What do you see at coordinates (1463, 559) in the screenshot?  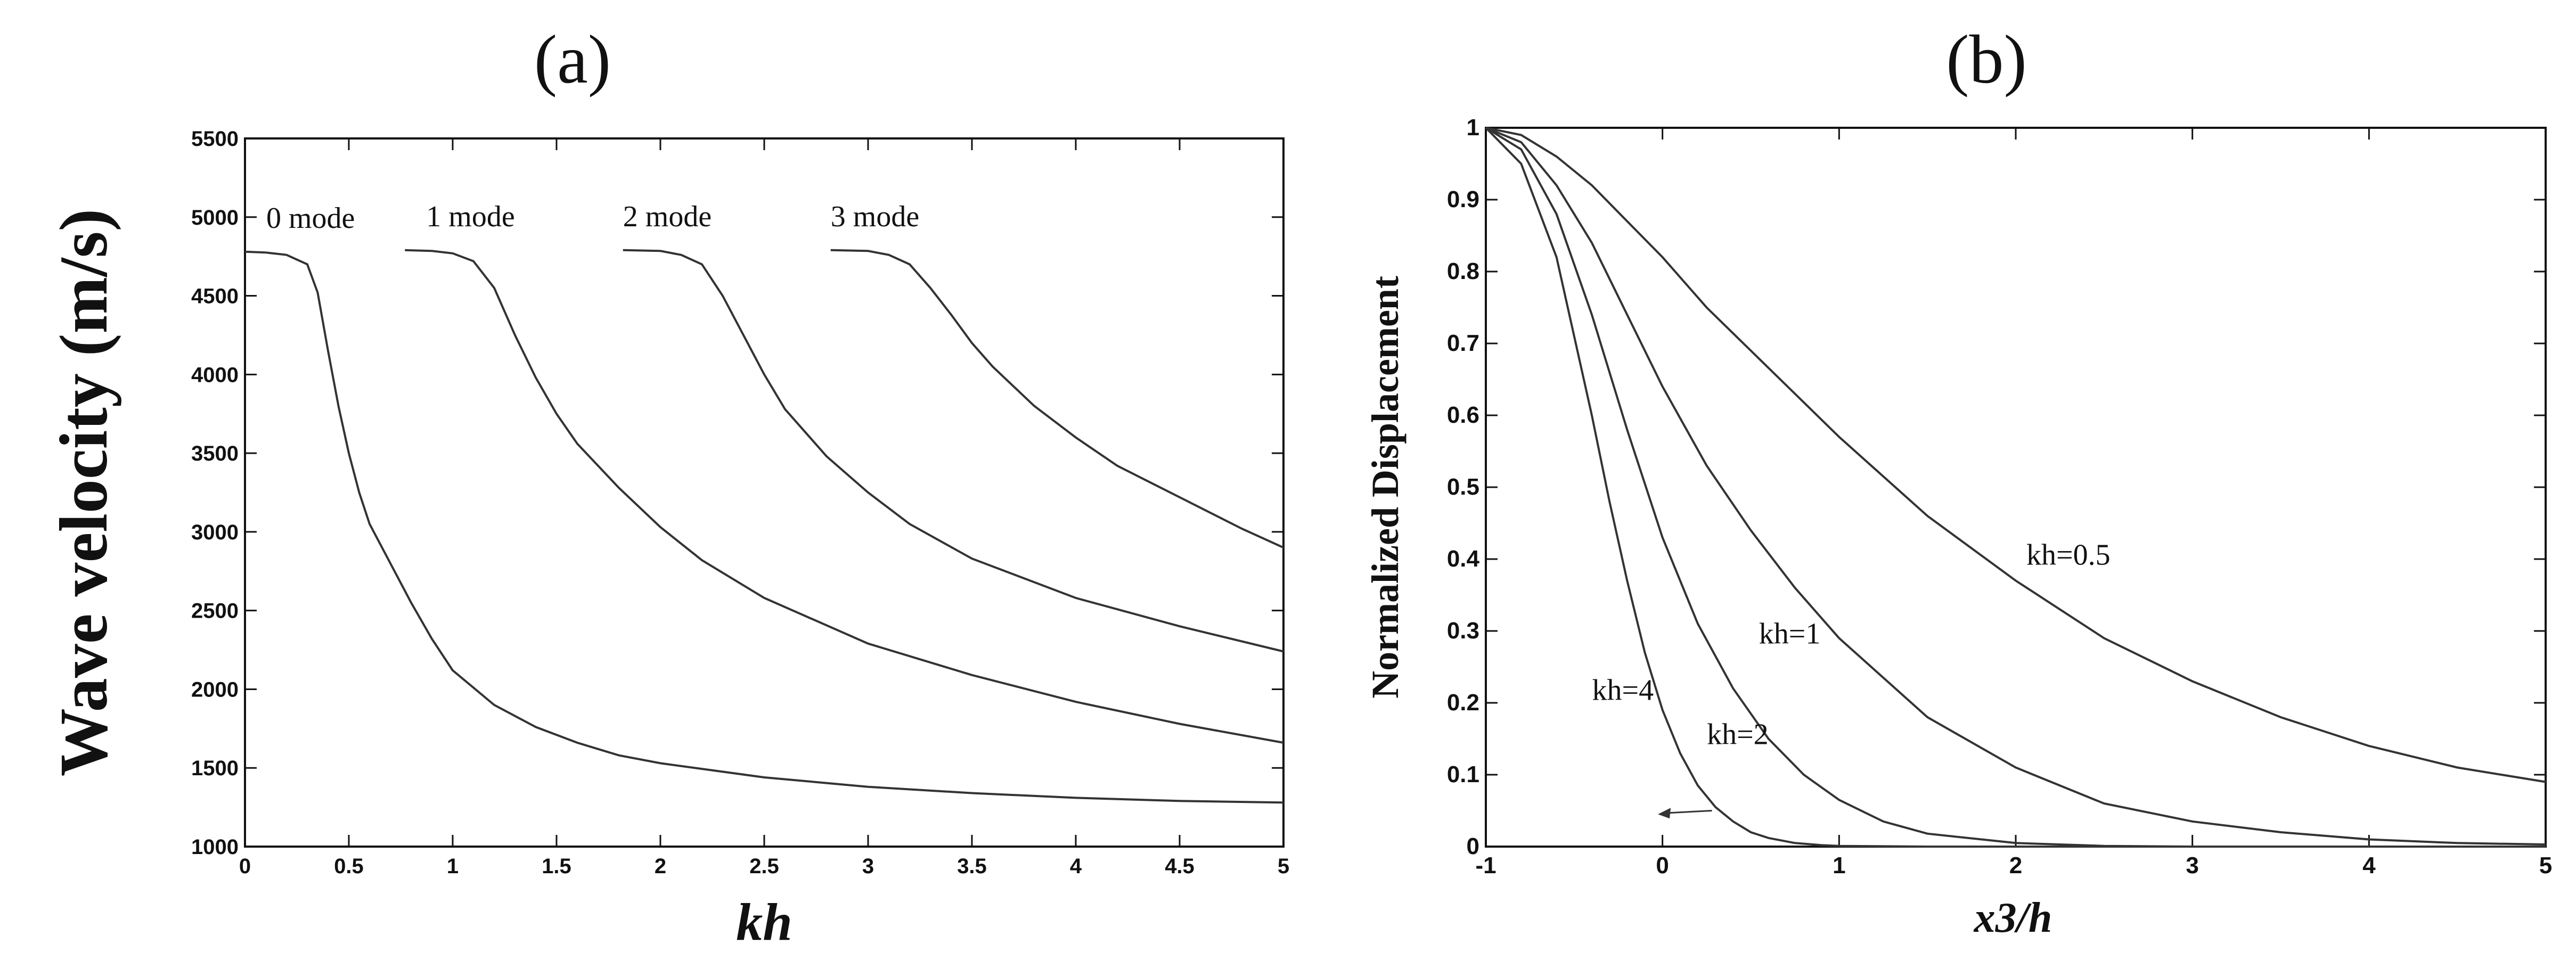 I see `panel-b-y-tick-label: 0.4` at bounding box center [1463, 559].